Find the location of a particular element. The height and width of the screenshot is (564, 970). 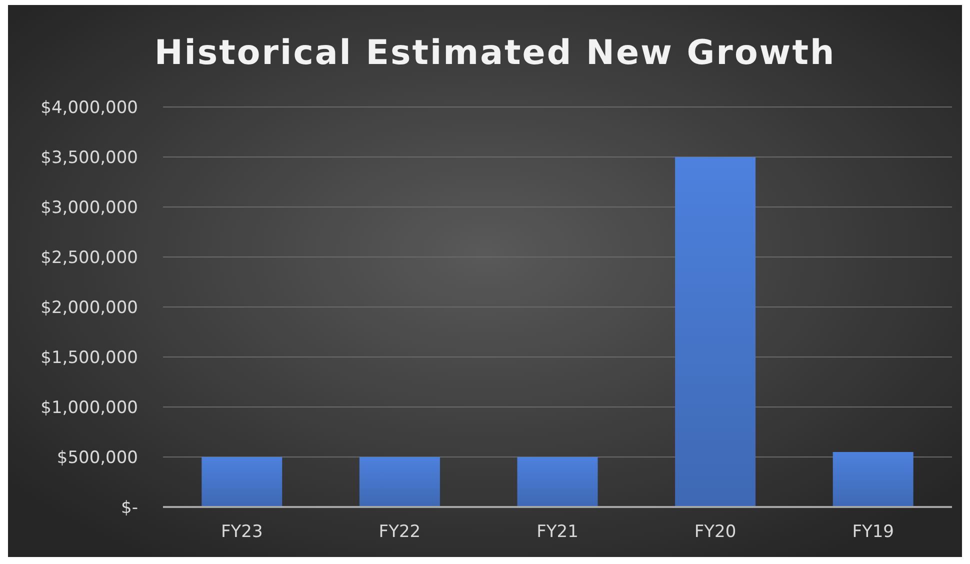

y-tick-label: $500,000 is located at coordinates (97, 458).